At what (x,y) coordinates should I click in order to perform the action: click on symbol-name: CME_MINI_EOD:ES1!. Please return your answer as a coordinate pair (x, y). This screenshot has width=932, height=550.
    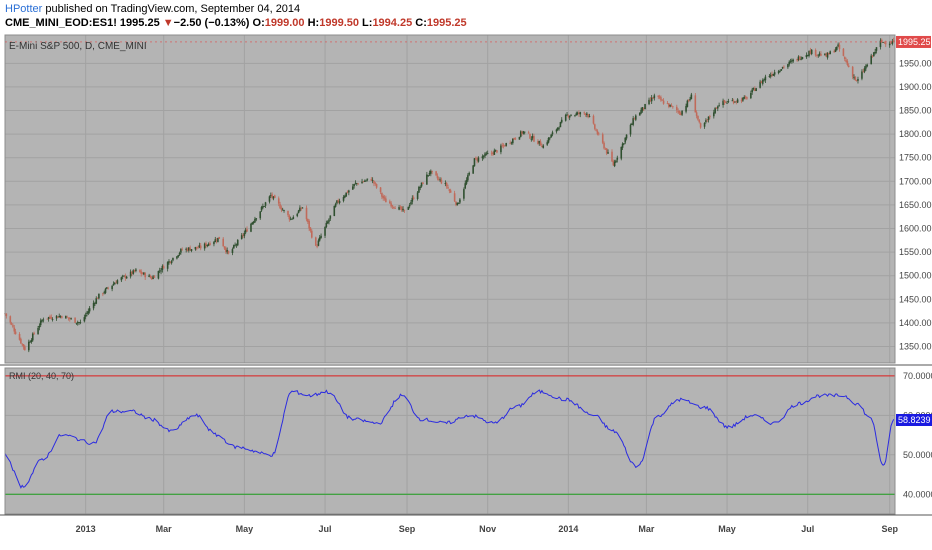
    Looking at the image, I should click on (61, 23).